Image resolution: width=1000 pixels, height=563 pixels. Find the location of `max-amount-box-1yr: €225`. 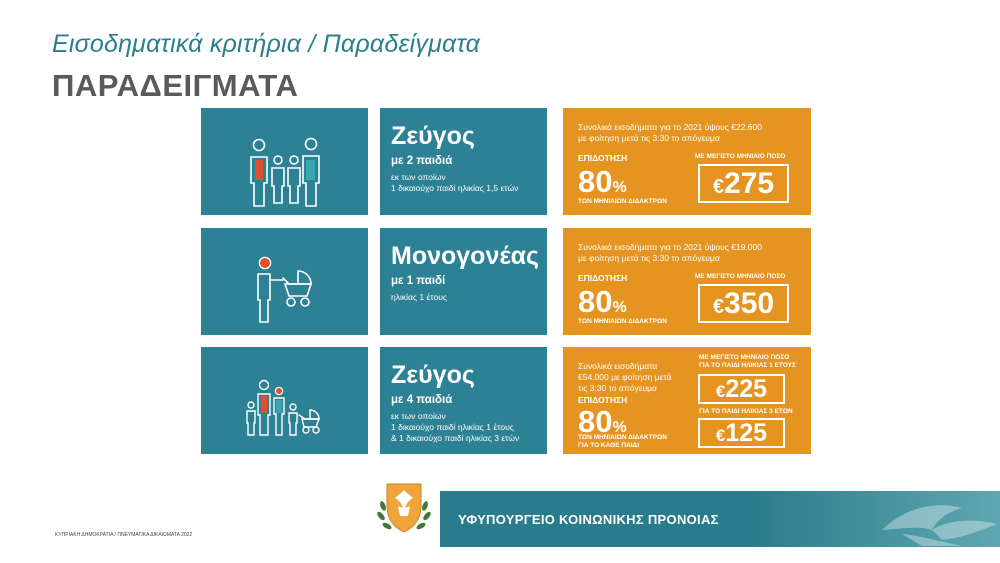

max-amount-box-1yr: €225 is located at coordinates (741, 389).